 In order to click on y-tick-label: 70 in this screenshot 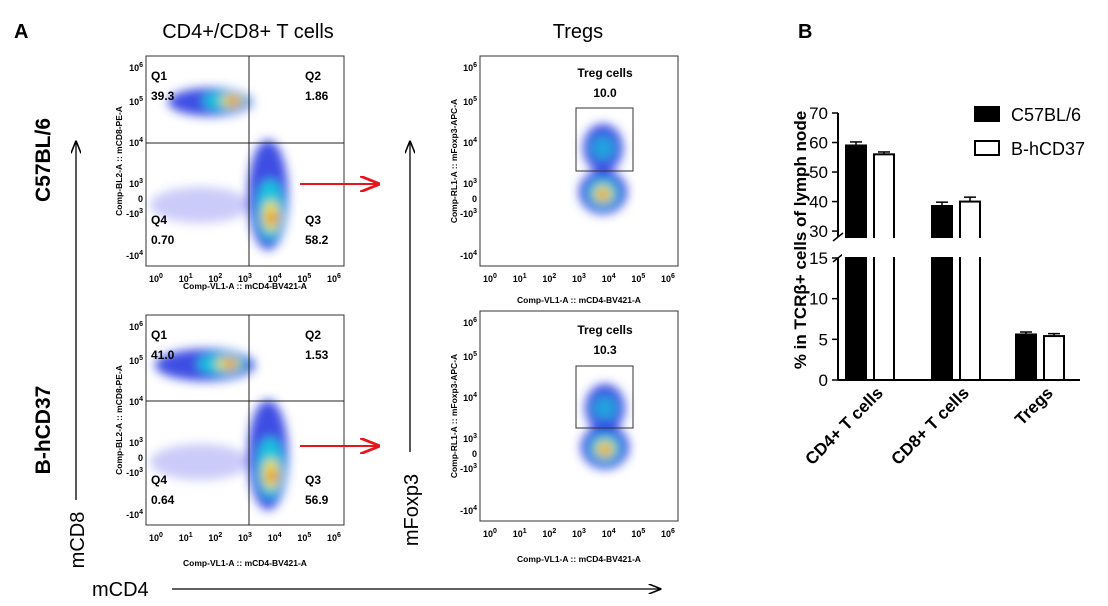, I will do `click(818, 113)`.